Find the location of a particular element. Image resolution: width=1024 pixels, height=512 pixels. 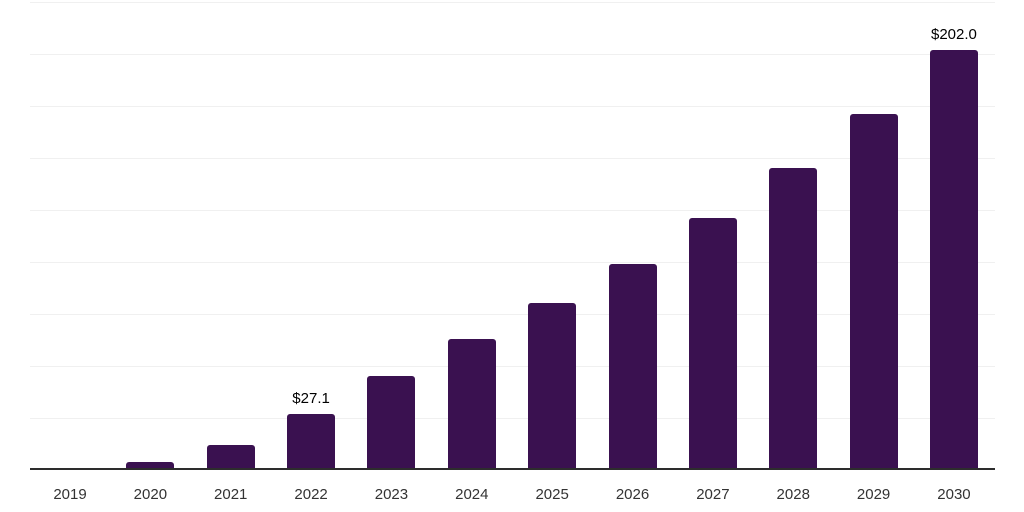

x-tick-label-2020: 2020 is located at coordinates (150, 494).